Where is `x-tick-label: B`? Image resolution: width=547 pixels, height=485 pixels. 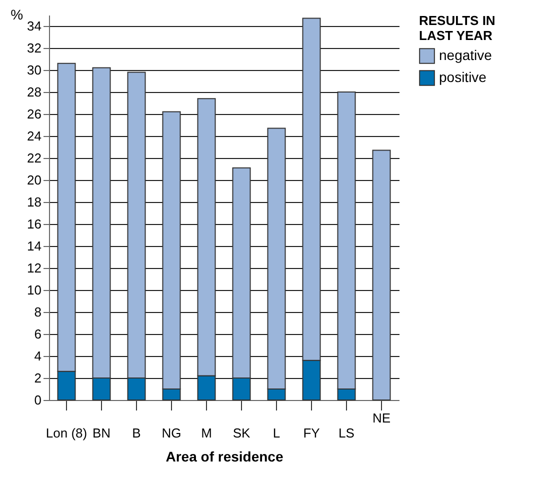
x-tick-label: B is located at coordinates (136, 433).